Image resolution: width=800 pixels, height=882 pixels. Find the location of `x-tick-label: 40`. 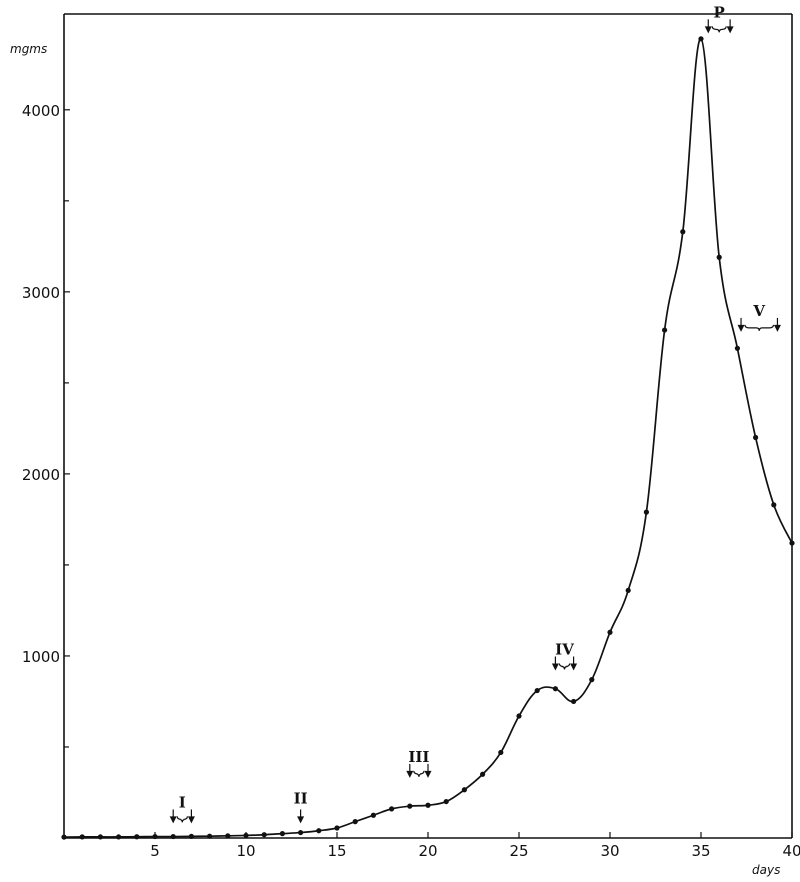

x-tick-label: 40 is located at coordinates (791, 851).